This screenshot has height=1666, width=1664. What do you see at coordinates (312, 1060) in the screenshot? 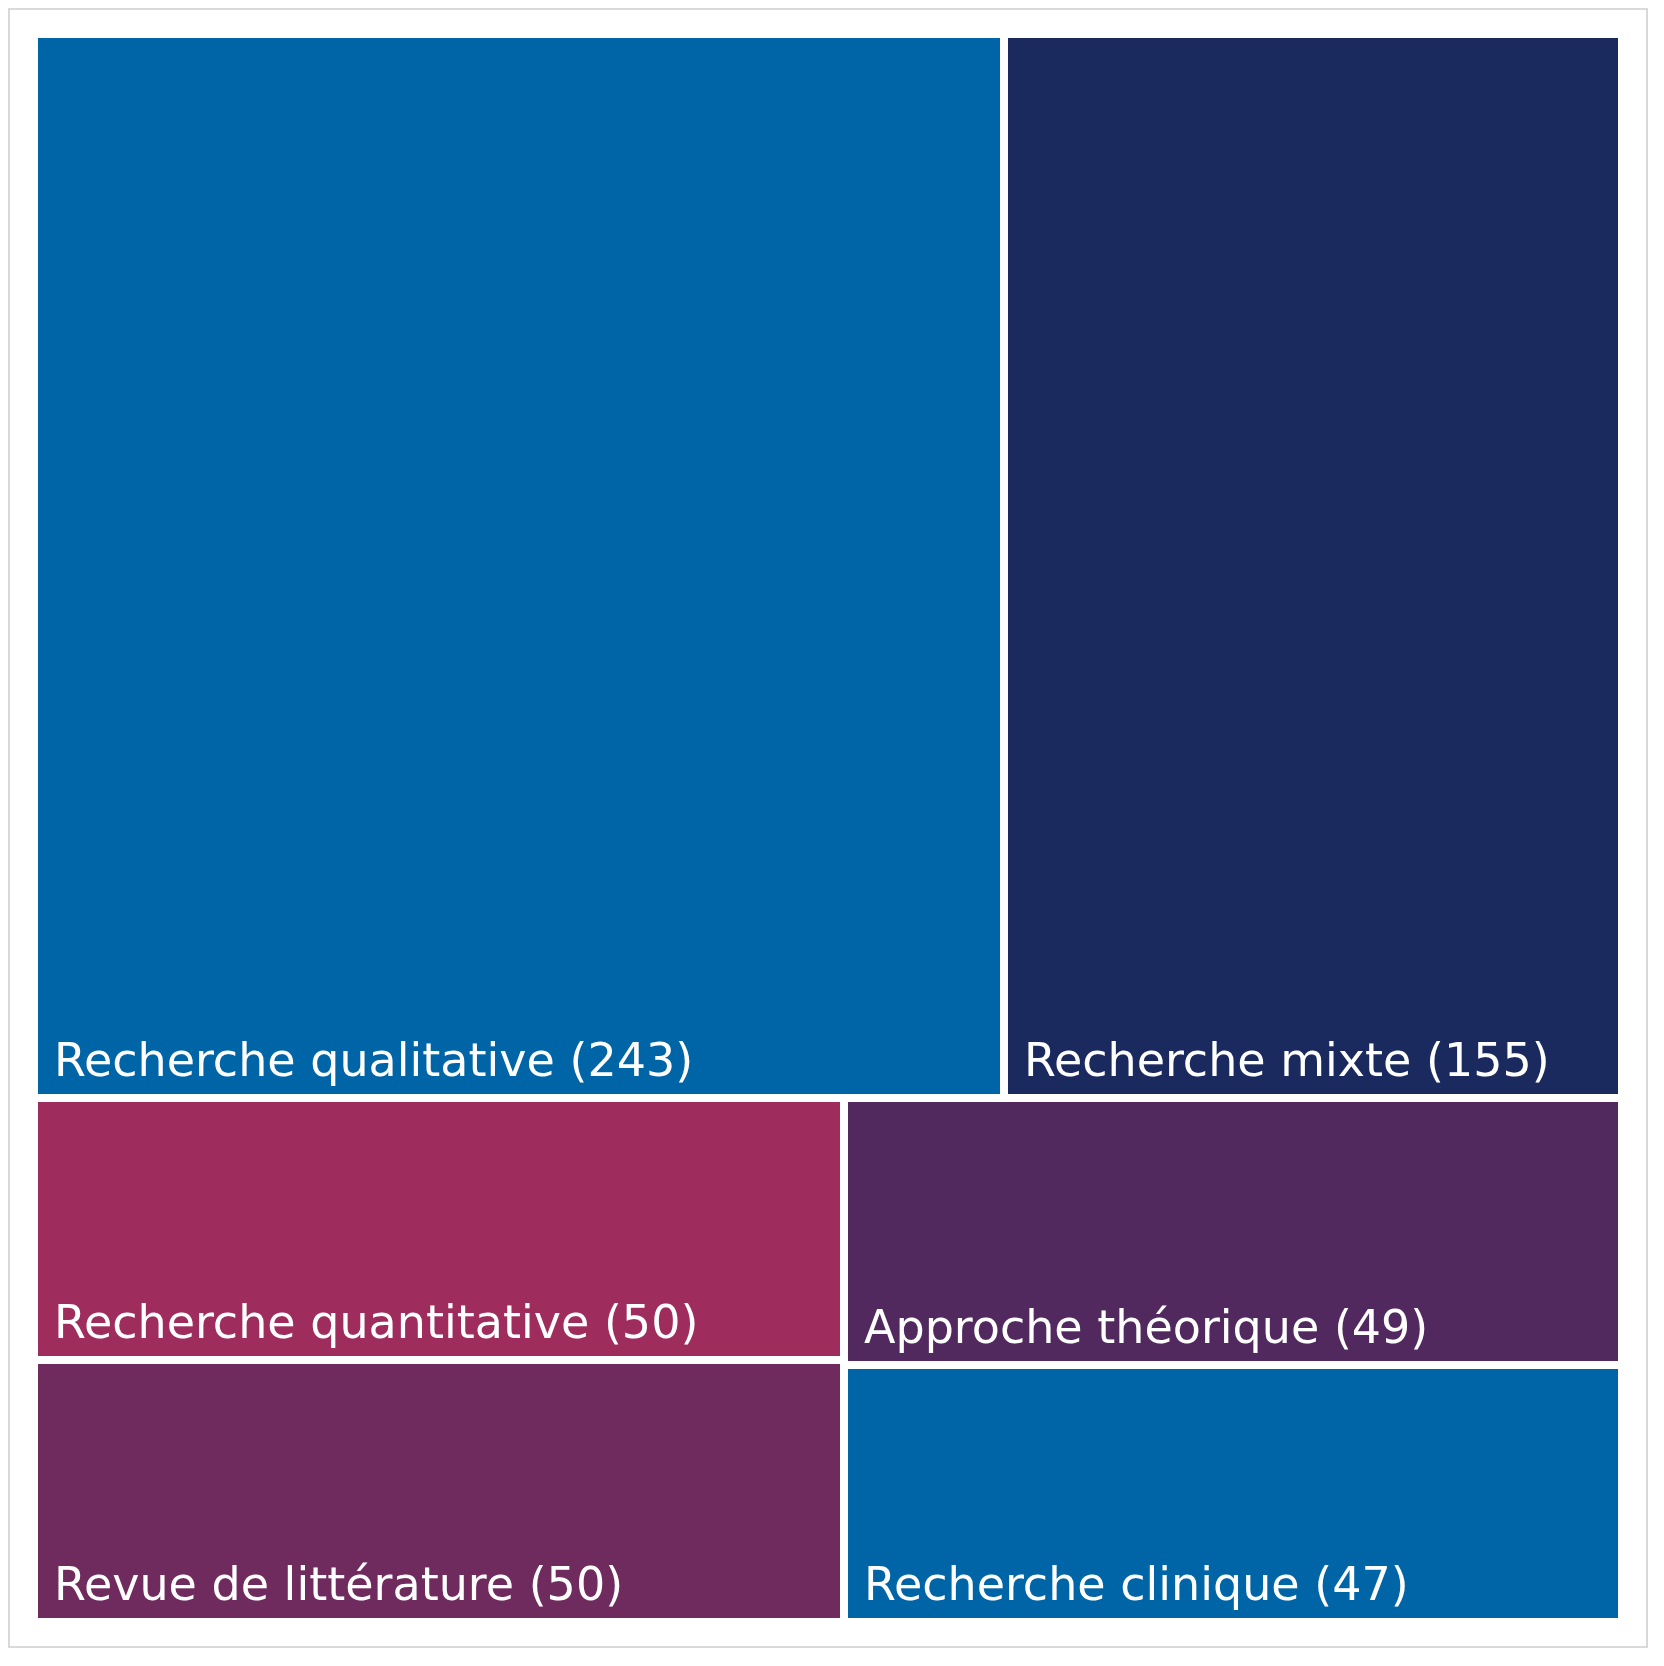
I see `category-label: Recherche qualitative` at bounding box center [312, 1060].